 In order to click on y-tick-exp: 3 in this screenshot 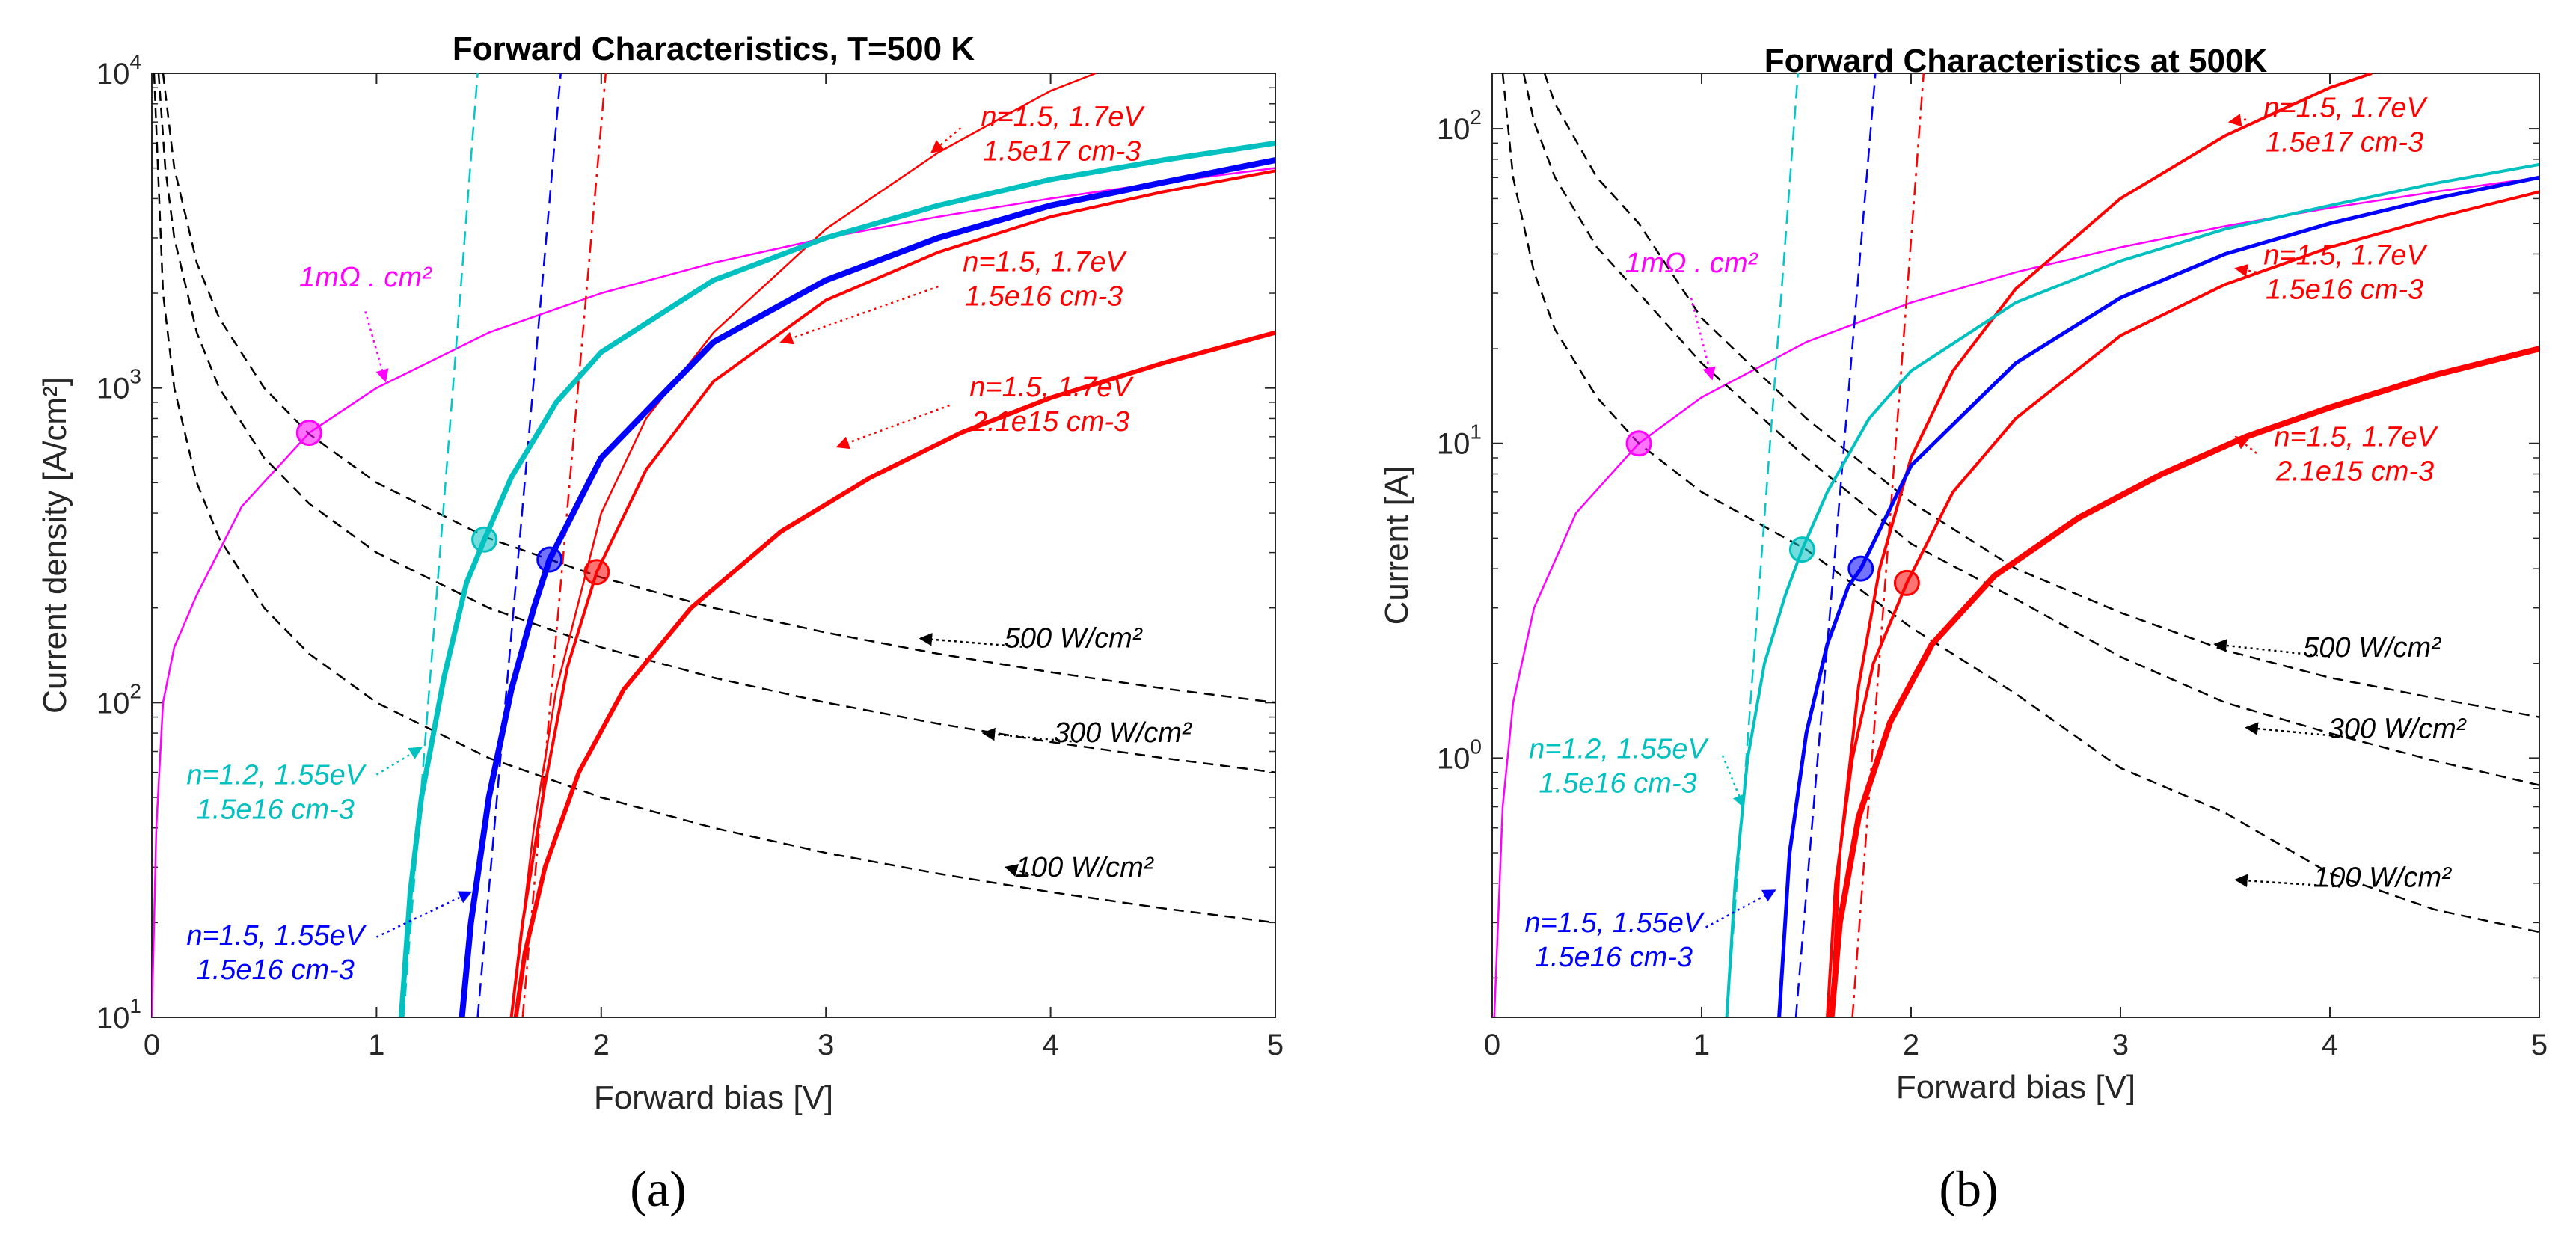, I will do `click(135, 376)`.